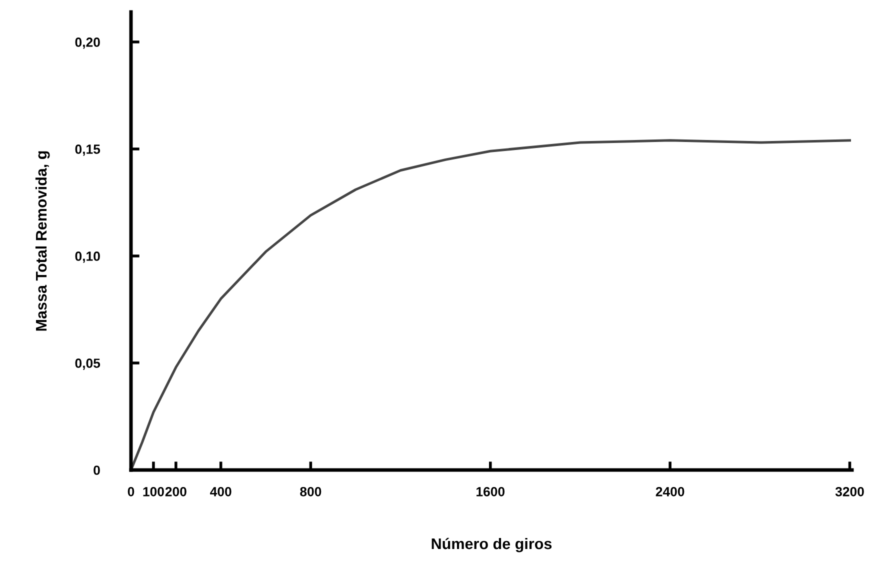  I want to click on x-tick-label: 3200, so click(849, 491).